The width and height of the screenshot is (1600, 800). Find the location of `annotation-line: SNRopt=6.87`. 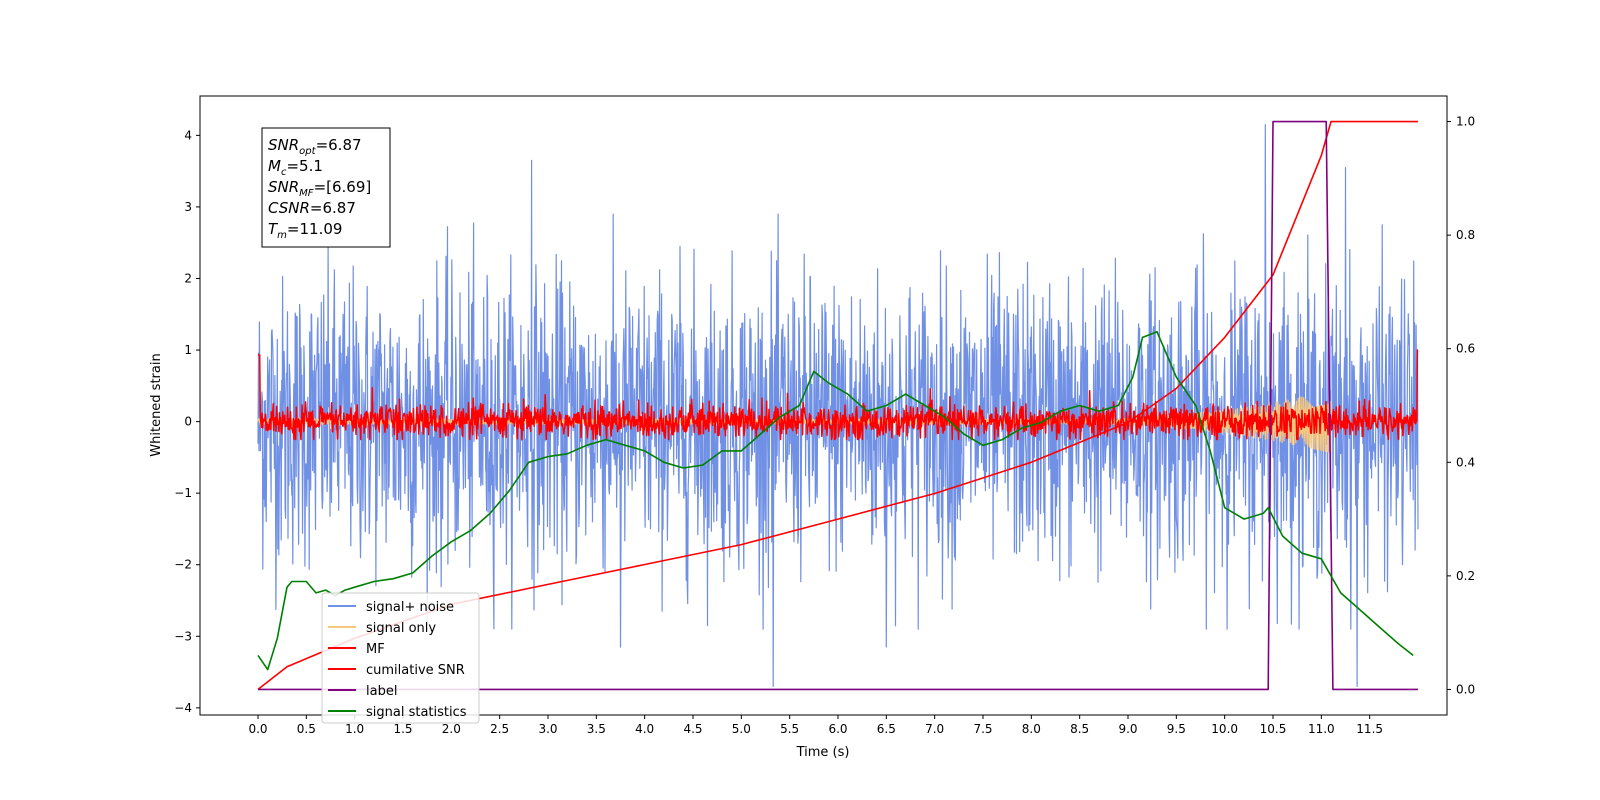

annotation-line: SNRopt=6.87 is located at coordinates (315, 146).